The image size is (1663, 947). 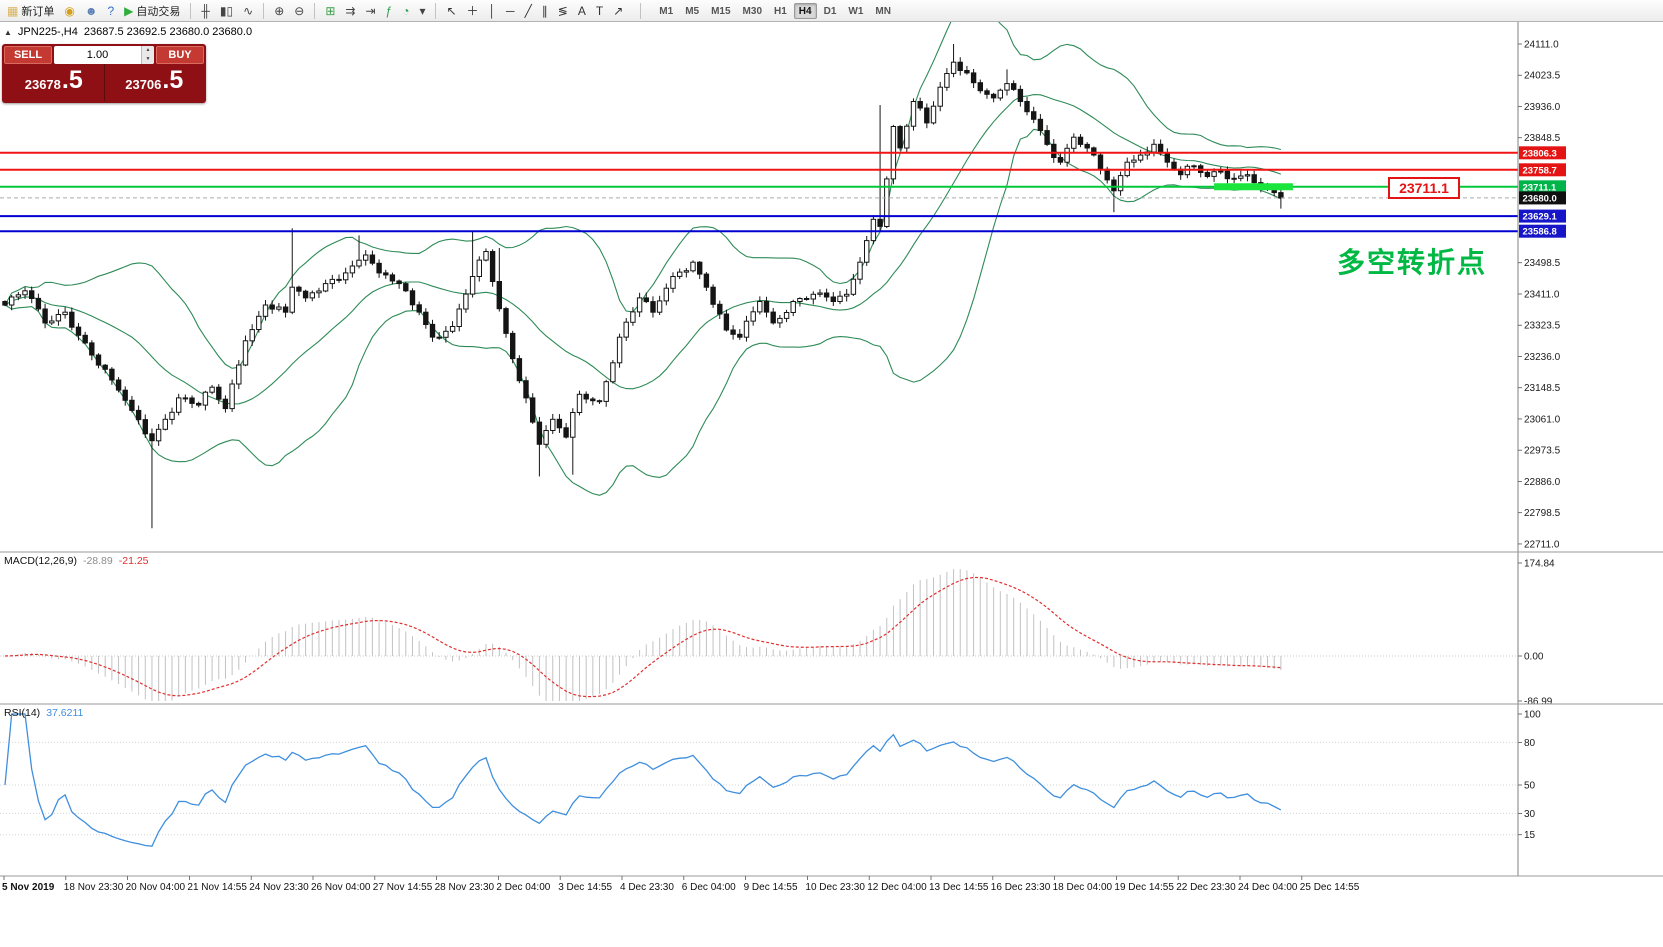 I want to click on sell-button: SELL, so click(x=28, y=55).